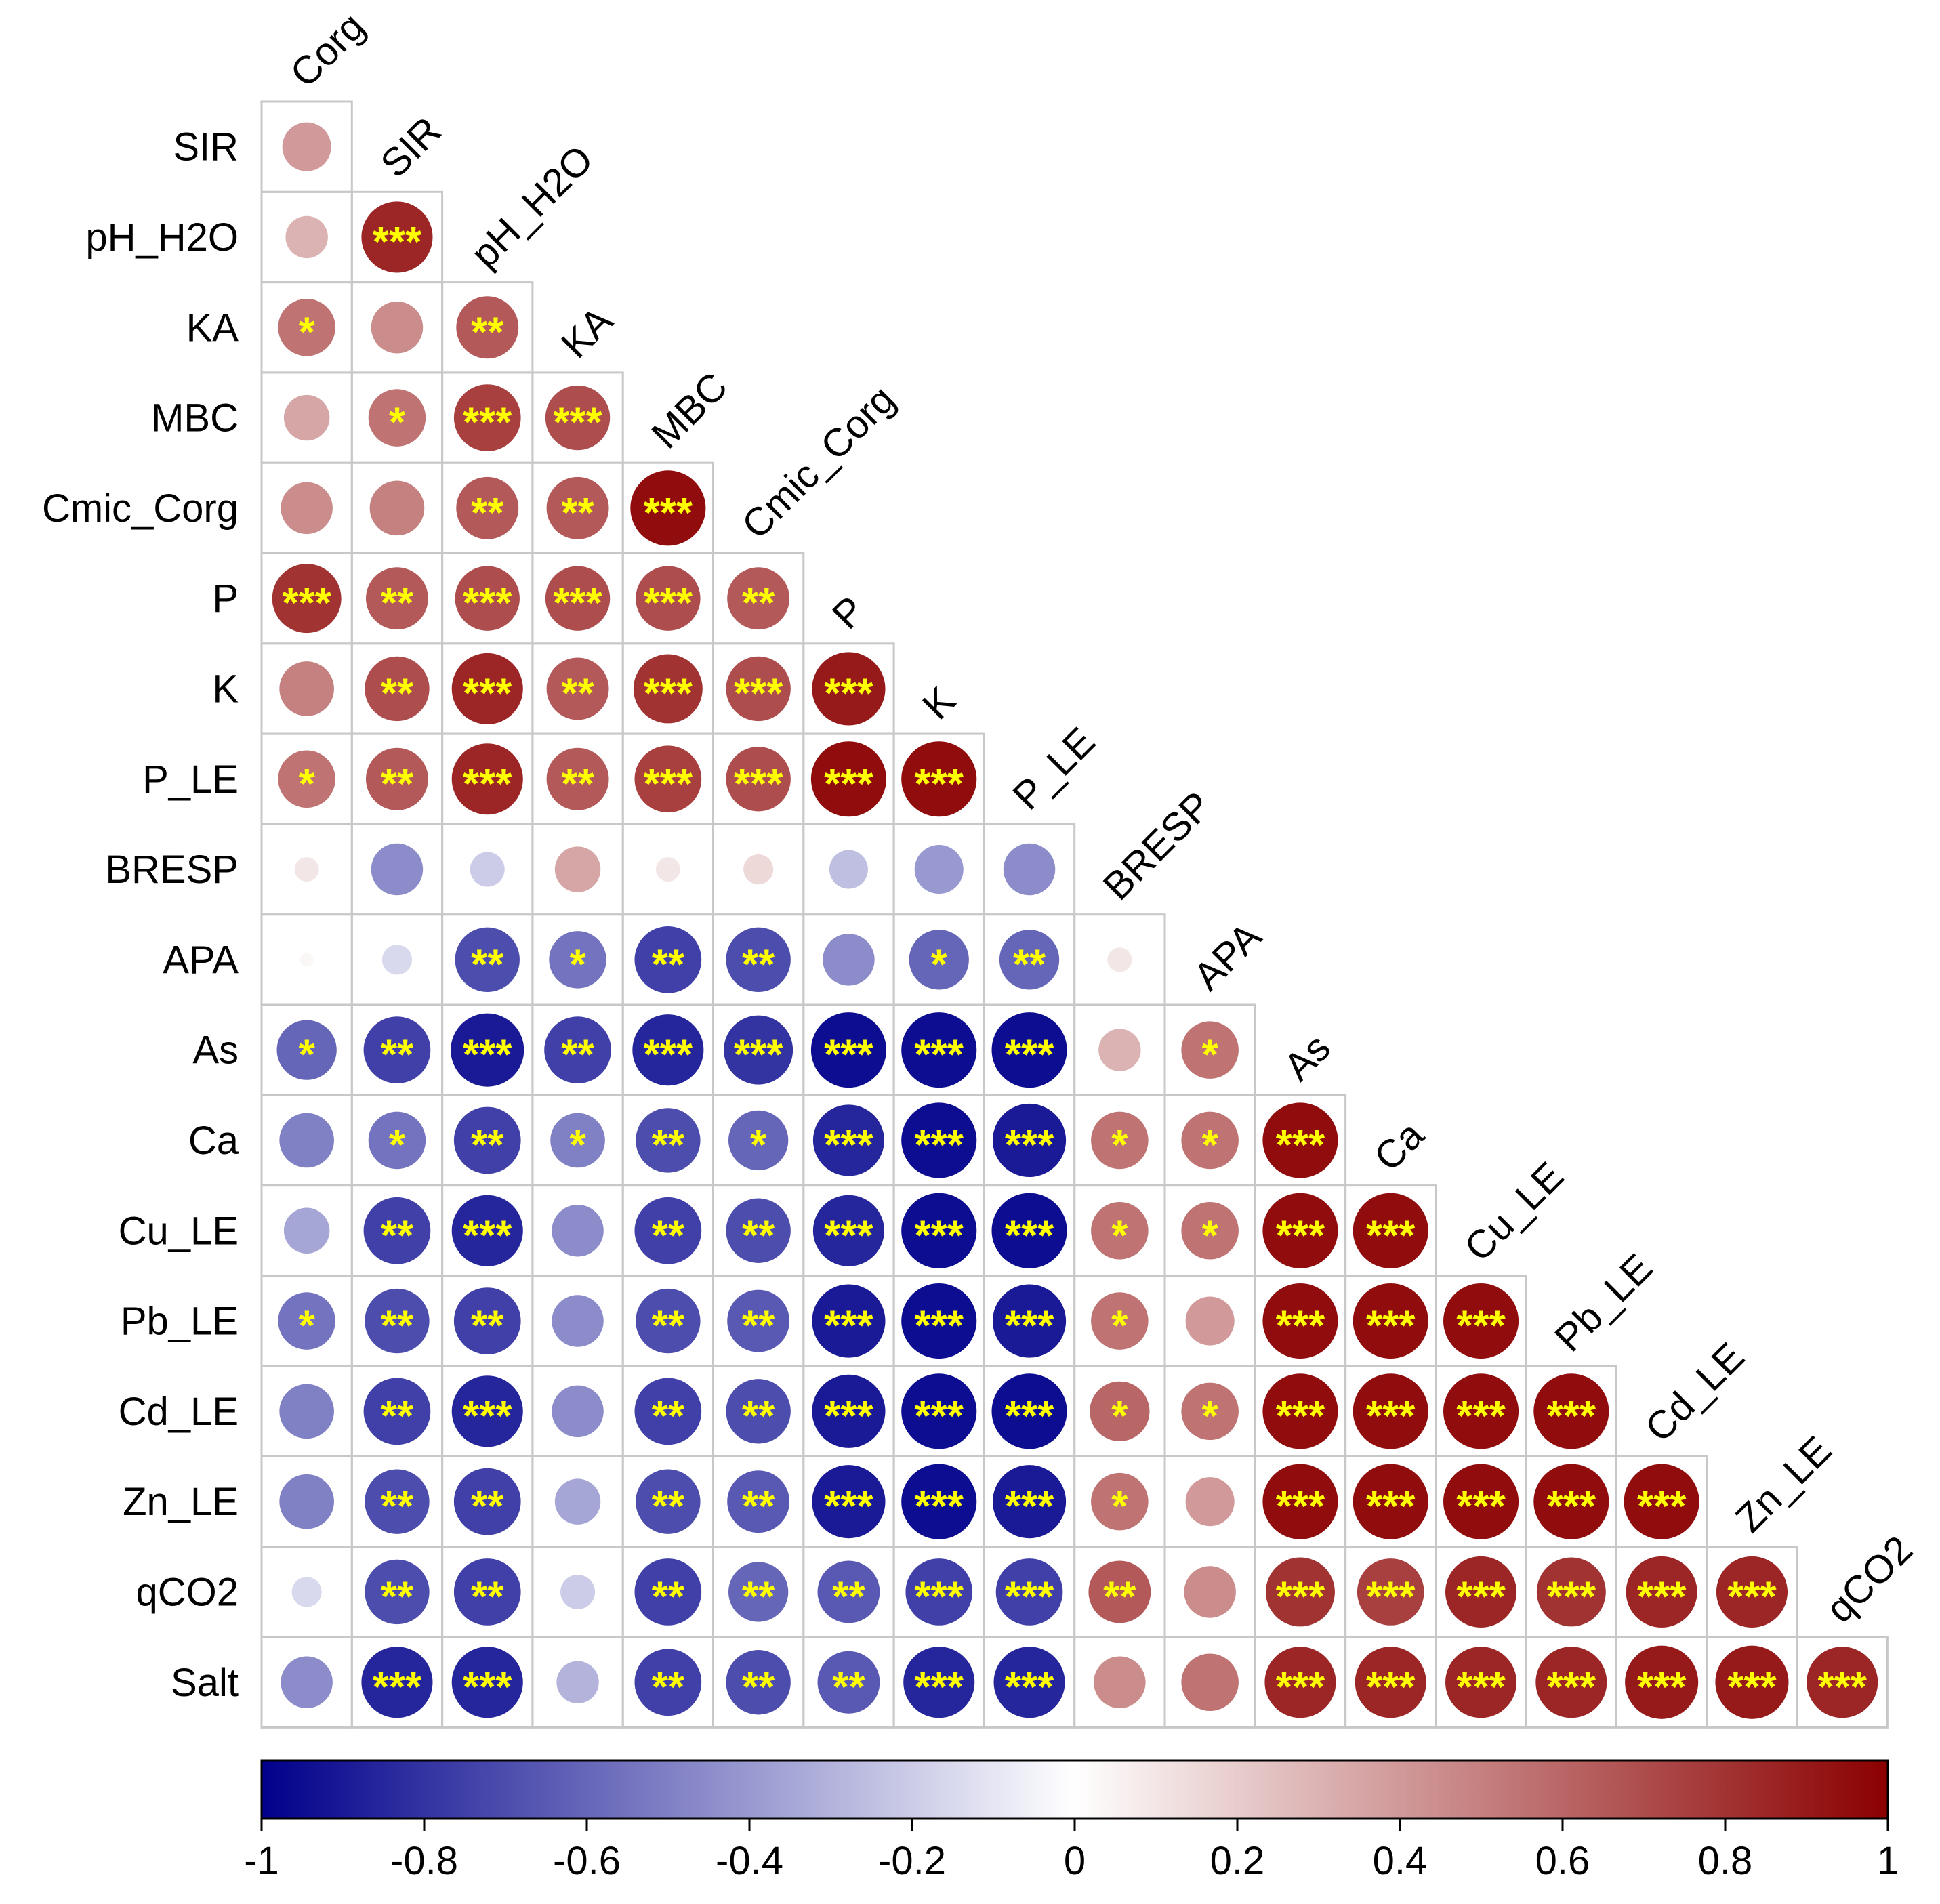 Image resolution: width=1940 pixels, height=1904 pixels. What do you see at coordinates (398, 1501) in the screenshot?
I see `corr-circle-zn-le-sir` at bounding box center [398, 1501].